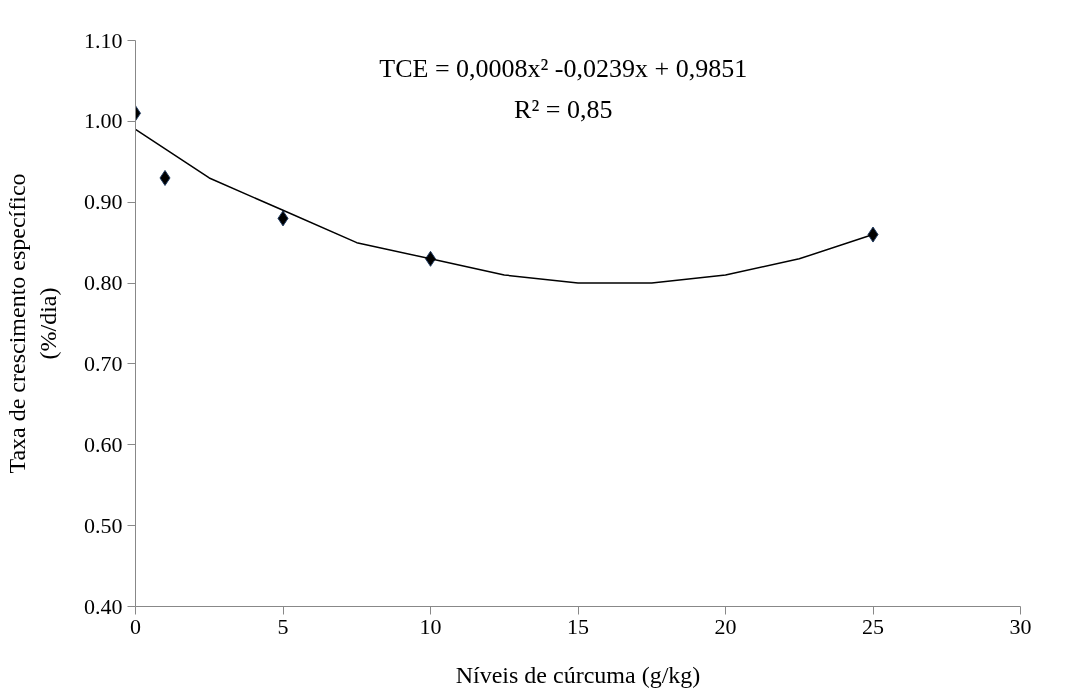 The image size is (1087, 695). What do you see at coordinates (103, 202) in the screenshot?
I see `y-tick-label: 0.90` at bounding box center [103, 202].